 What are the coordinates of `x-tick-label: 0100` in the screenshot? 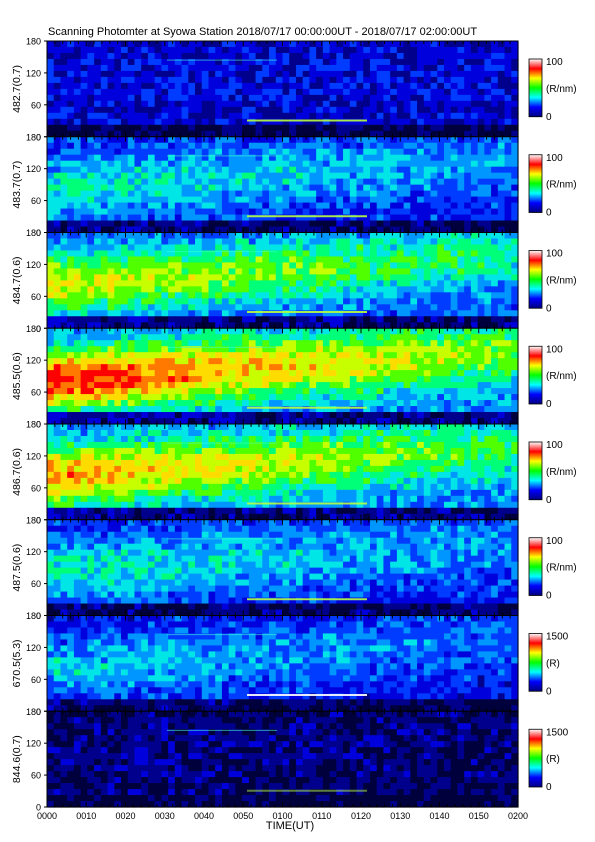 It's located at (282, 816).